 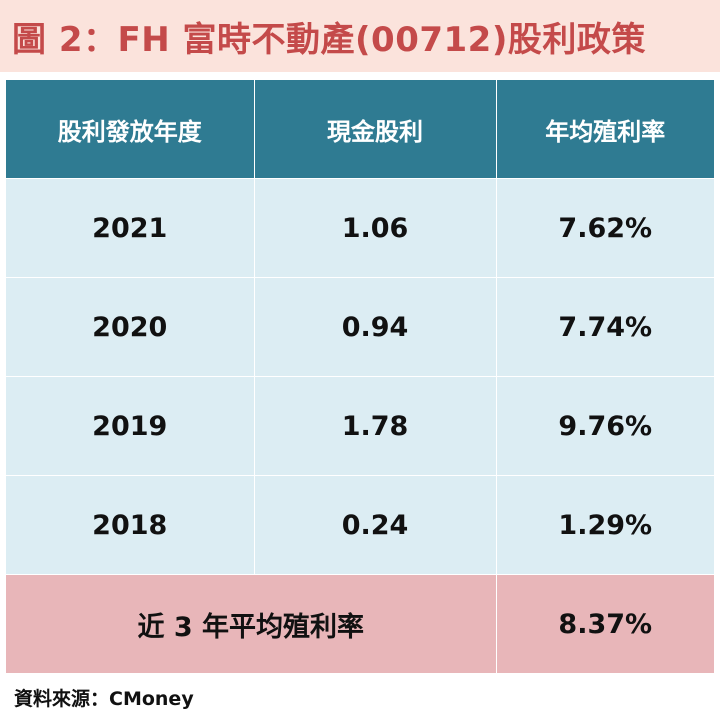 I want to click on header-cash-dividend: 現金股利, so click(x=375, y=129).